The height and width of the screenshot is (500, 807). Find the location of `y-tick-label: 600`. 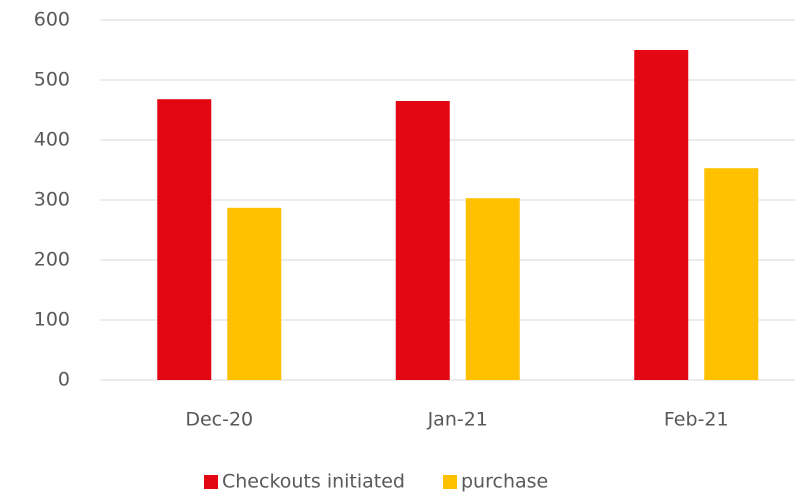

y-tick-label: 600 is located at coordinates (52, 20).